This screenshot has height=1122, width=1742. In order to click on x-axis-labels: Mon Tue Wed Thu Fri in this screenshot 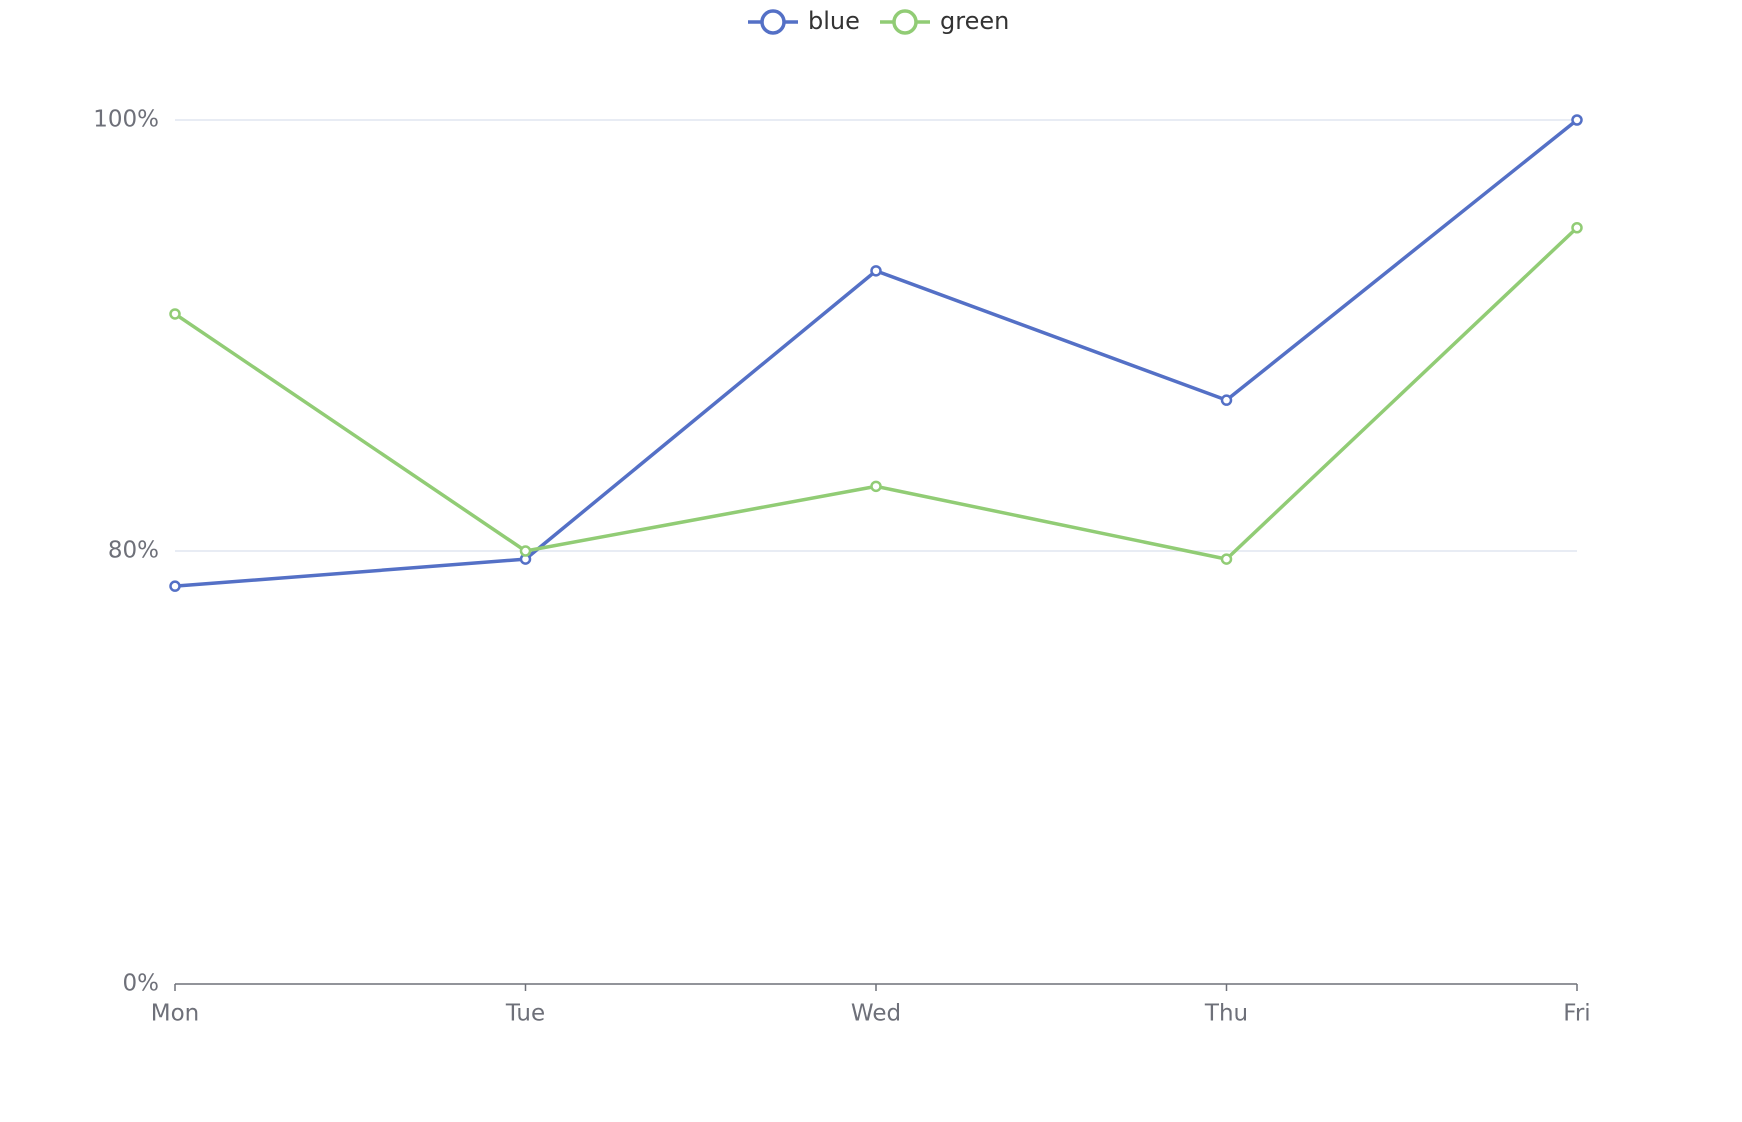, I will do `click(871, 1014)`.